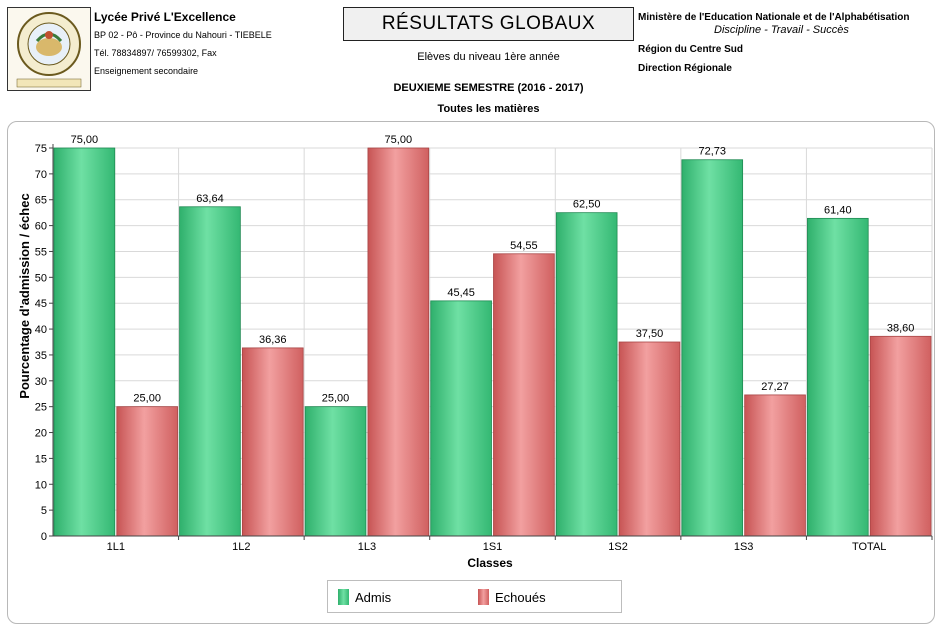 This screenshot has width=943, height=633. Describe the element at coordinates (488, 57) in the screenshot. I see `report-subtitle: Elèves du niveau 1ère année` at that location.